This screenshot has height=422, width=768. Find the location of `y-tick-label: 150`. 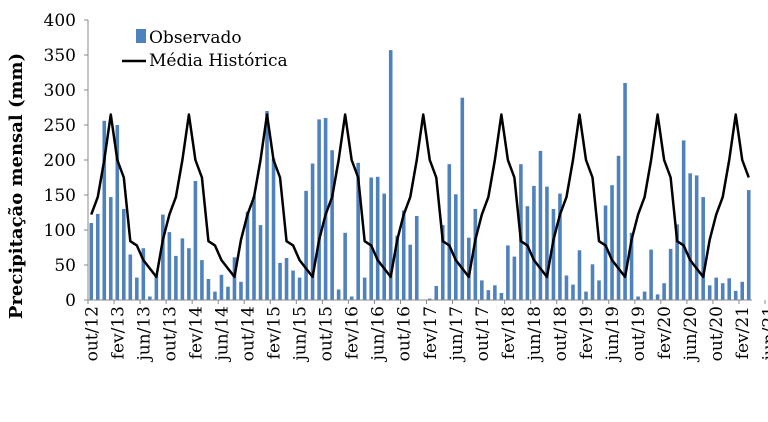

y-tick-label: 150 is located at coordinates (60, 196).